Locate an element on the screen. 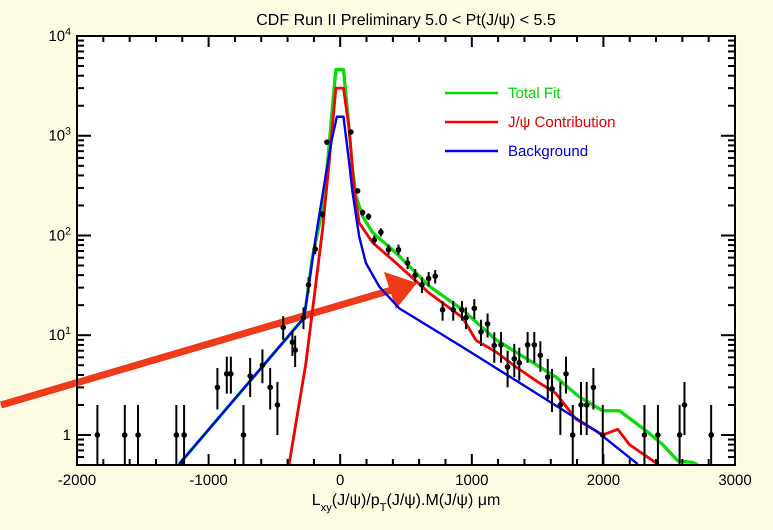 This screenshot has height=530, width=773. legend-label: Total Fit is located at coordinates (535, 93).